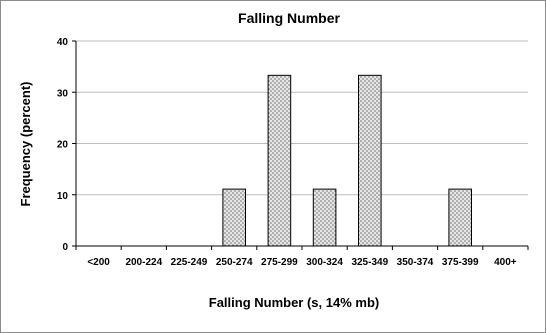 This screenshot has height=333, width=546. Describe the element at coordinates (63, 196) in the screenshot. I see `y-tick-label: 10` at that location.